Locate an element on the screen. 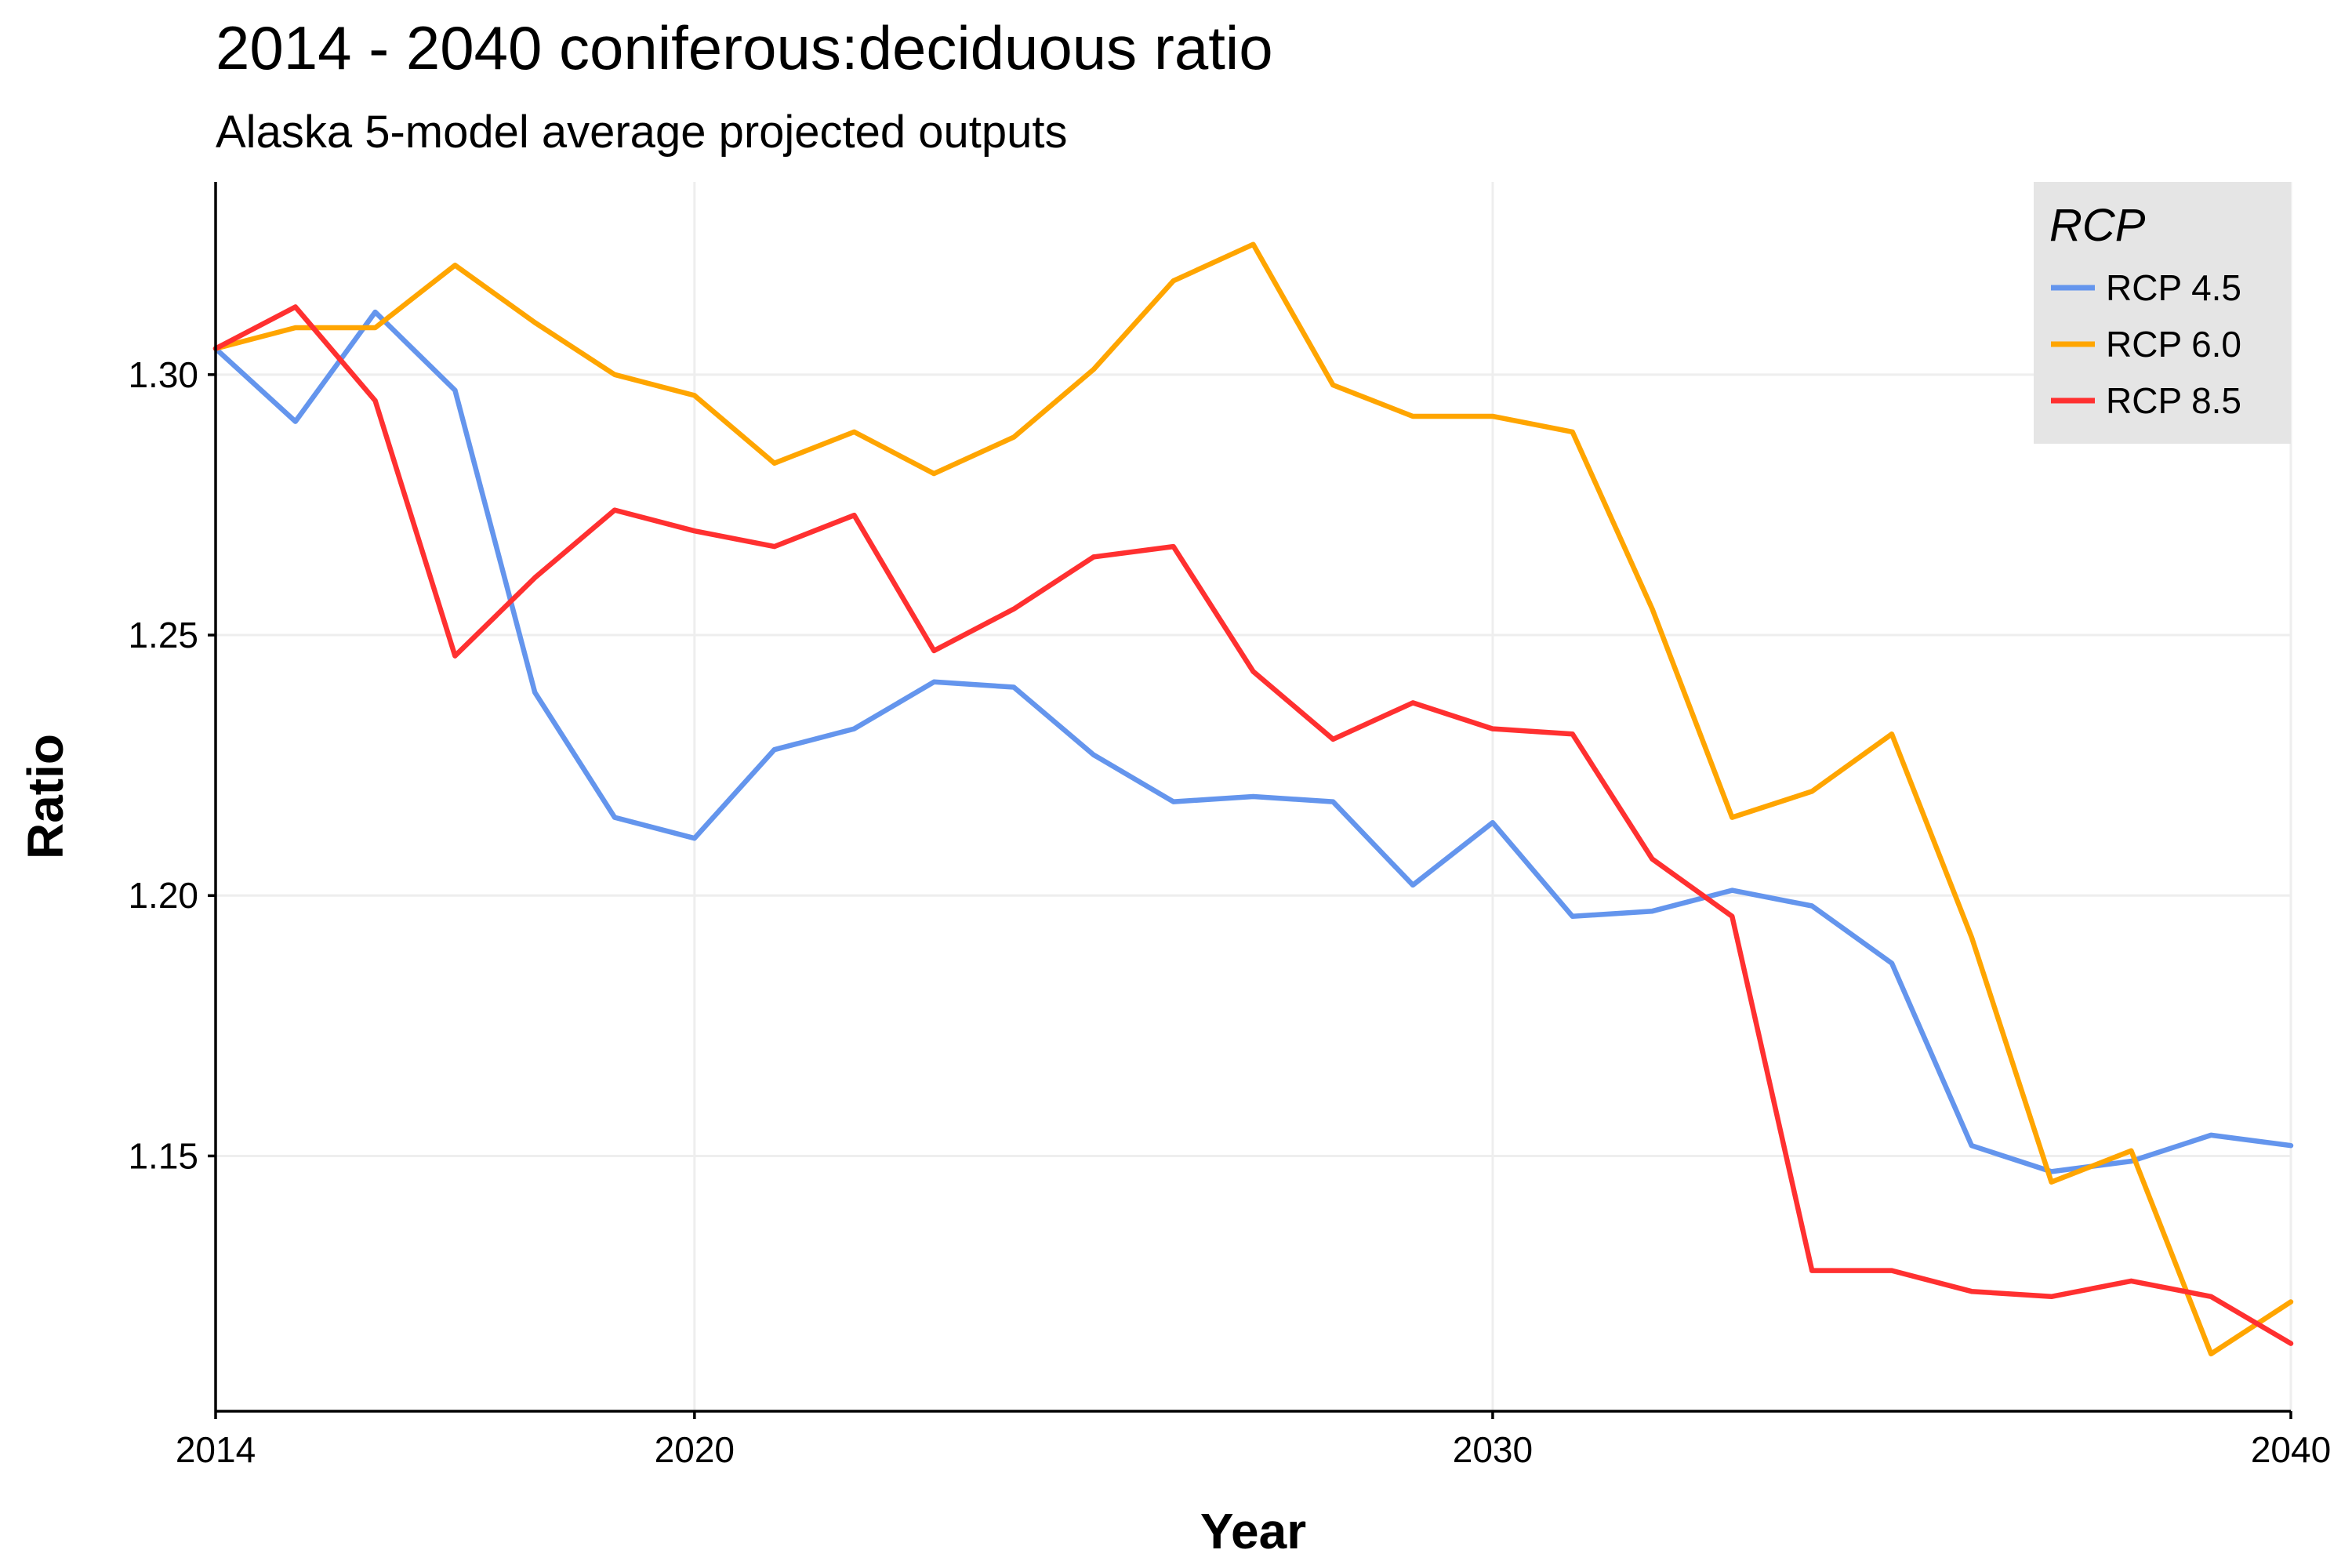 The width and height of the screenshot is (2352, 1568). legend-items: RCP 4.5 RCP 6.0 RCP 8.5 is located at coordinates (2146, 344).